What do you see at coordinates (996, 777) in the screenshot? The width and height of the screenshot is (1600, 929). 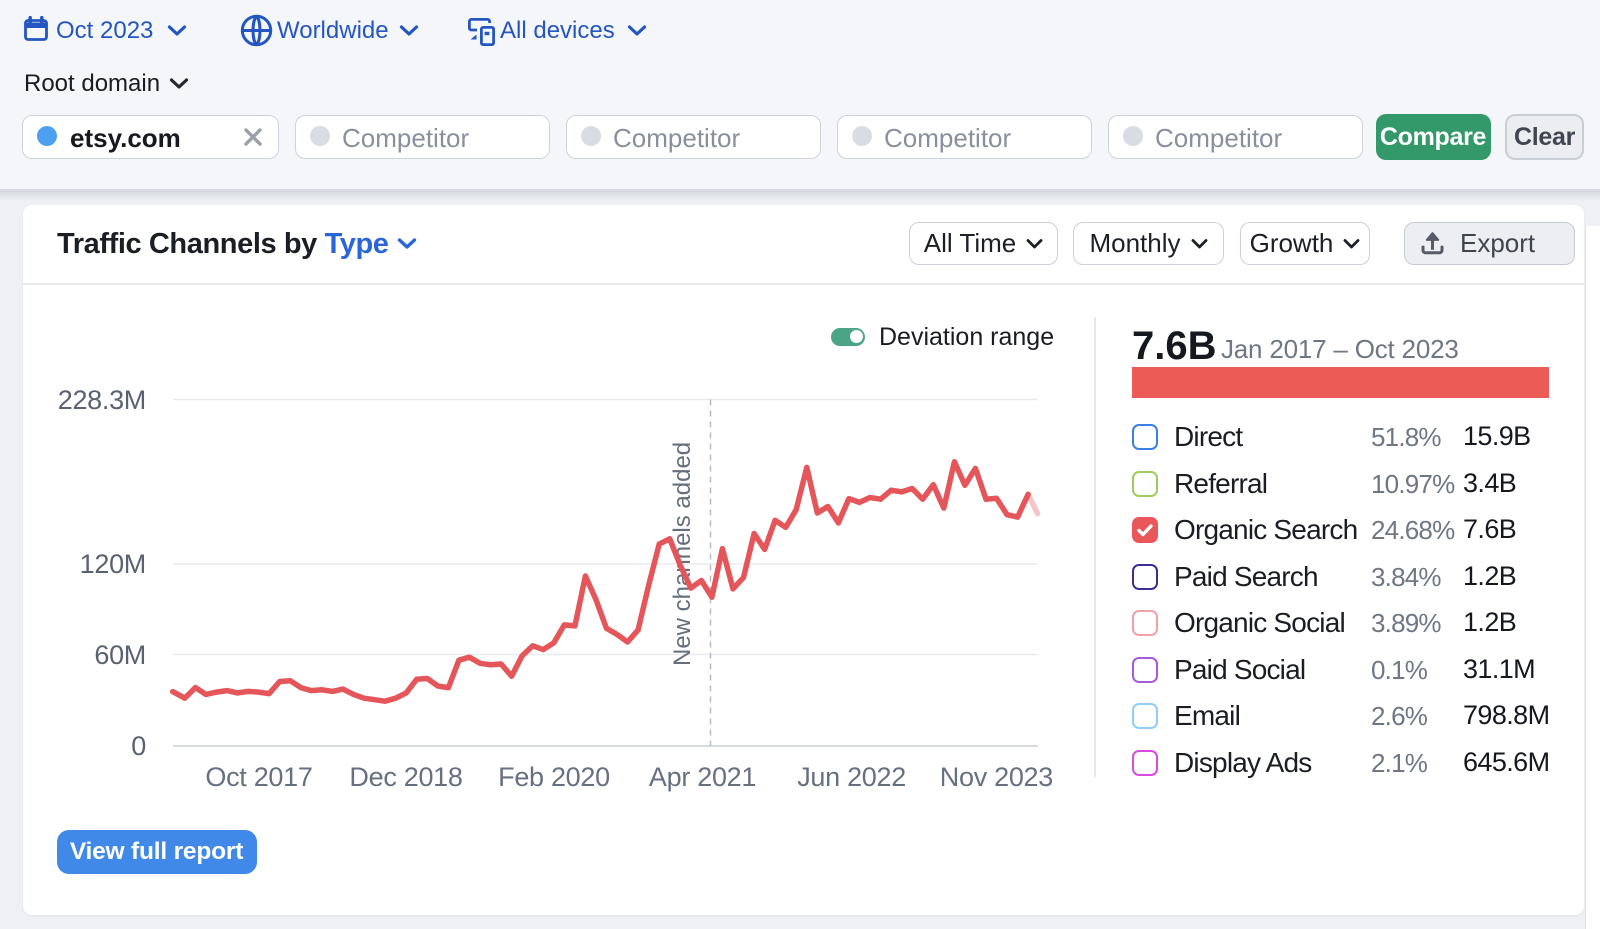 I see `svg-text: Nov 2023` at bounding box center [996, 777].